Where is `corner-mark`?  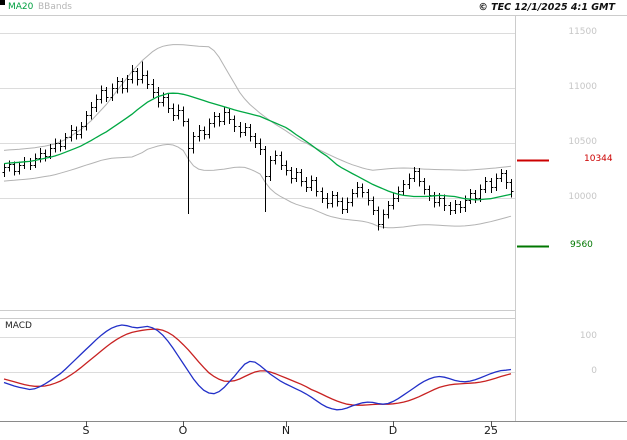 corner-mark is located at coordinates (2, 2).